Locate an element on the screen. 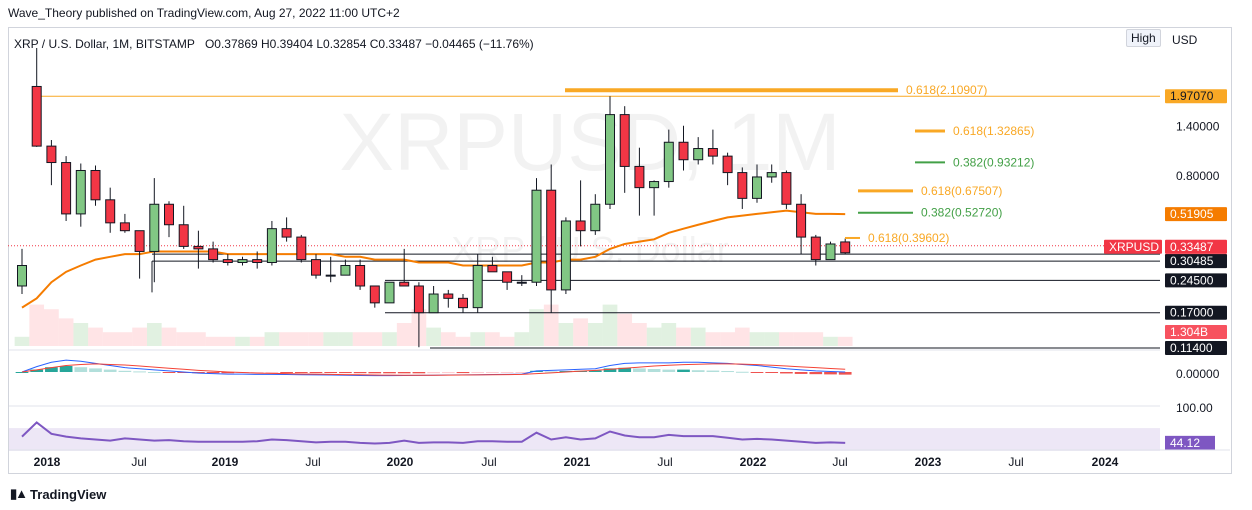  price-tick-label: 0.80000 is located at coordinates (1198, 176).